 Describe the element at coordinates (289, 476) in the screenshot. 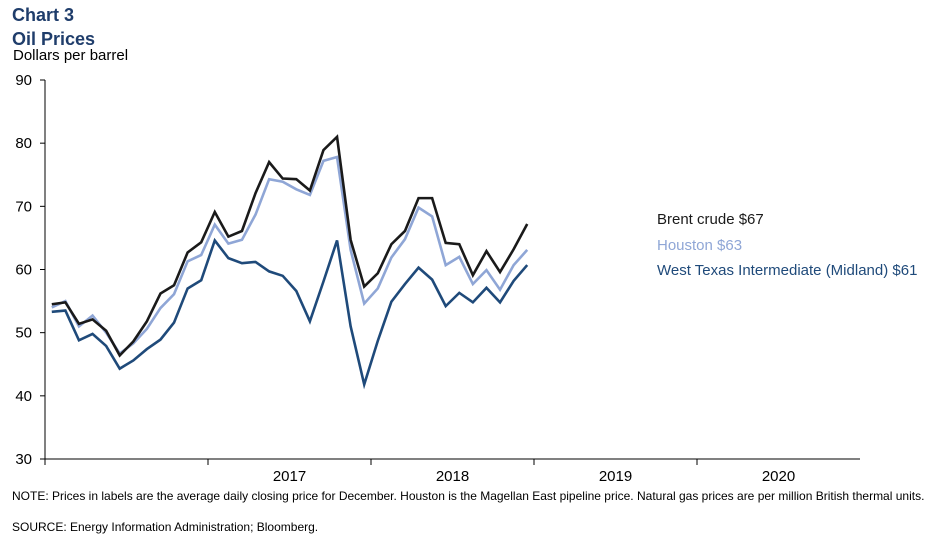

I see `x-tick-label: 2017` at that location.